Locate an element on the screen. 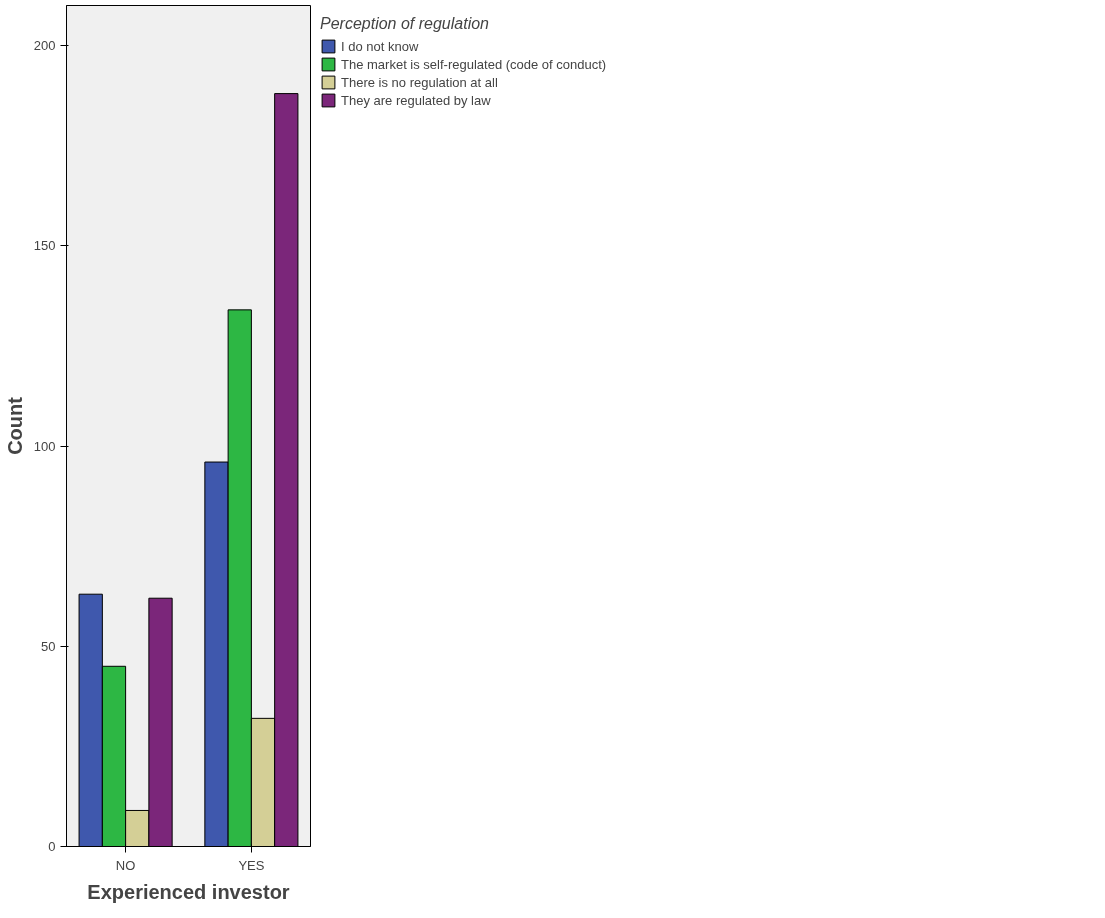 This screenshot has height=918, width=1105. x-tick-label: YES is located at coordinates (251, 865).